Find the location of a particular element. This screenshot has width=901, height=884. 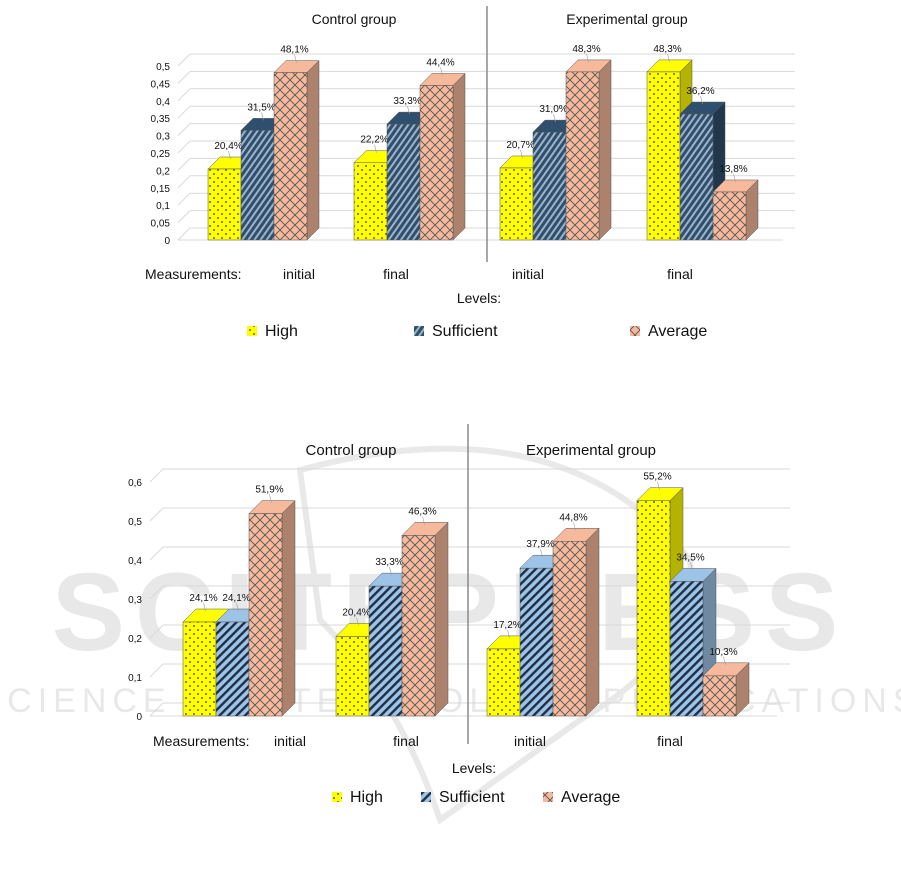

y-tick-label: 0,6 is located at coordinates (135, 483).